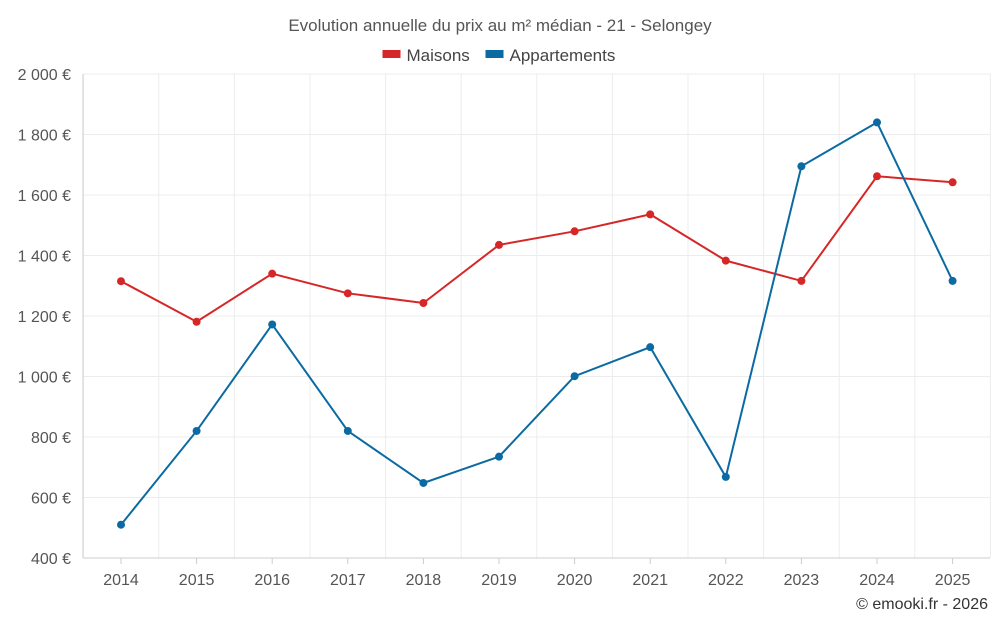 The height and width of the screenshot is (625, 1000). I want to click on x-tick-label: 2020, so click(575, 580).